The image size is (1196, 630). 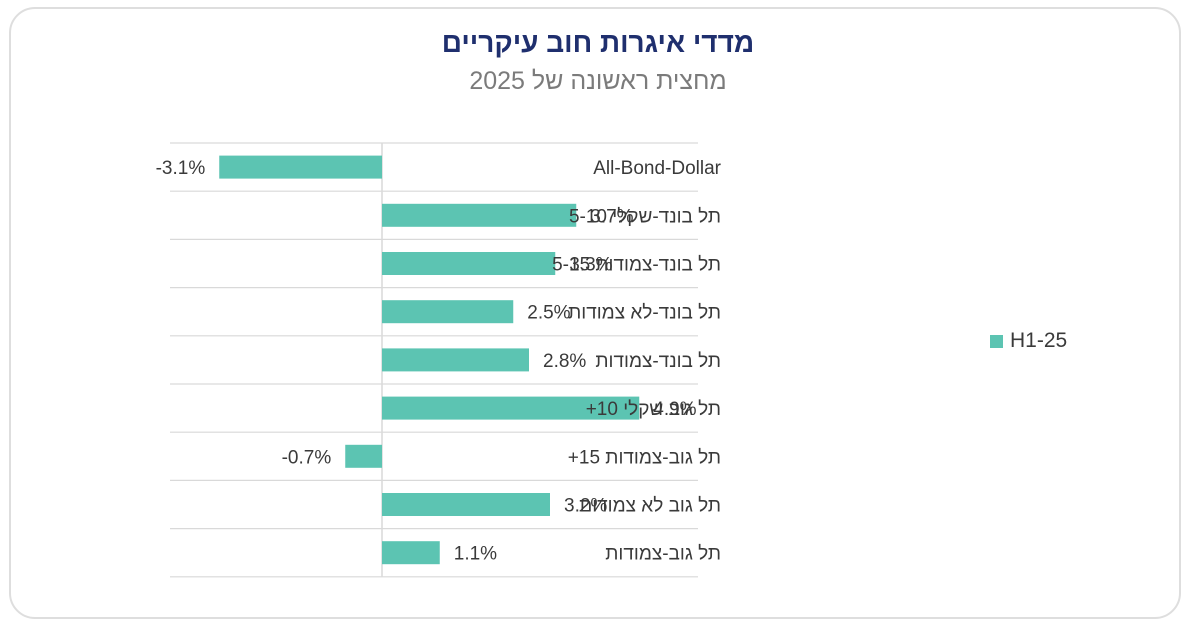 What do you see at coordinates (598, 81) in the screenshot?
I see `chart-subtitle: מחצית ראשונה של 2025` at bounding box center [598, 81].